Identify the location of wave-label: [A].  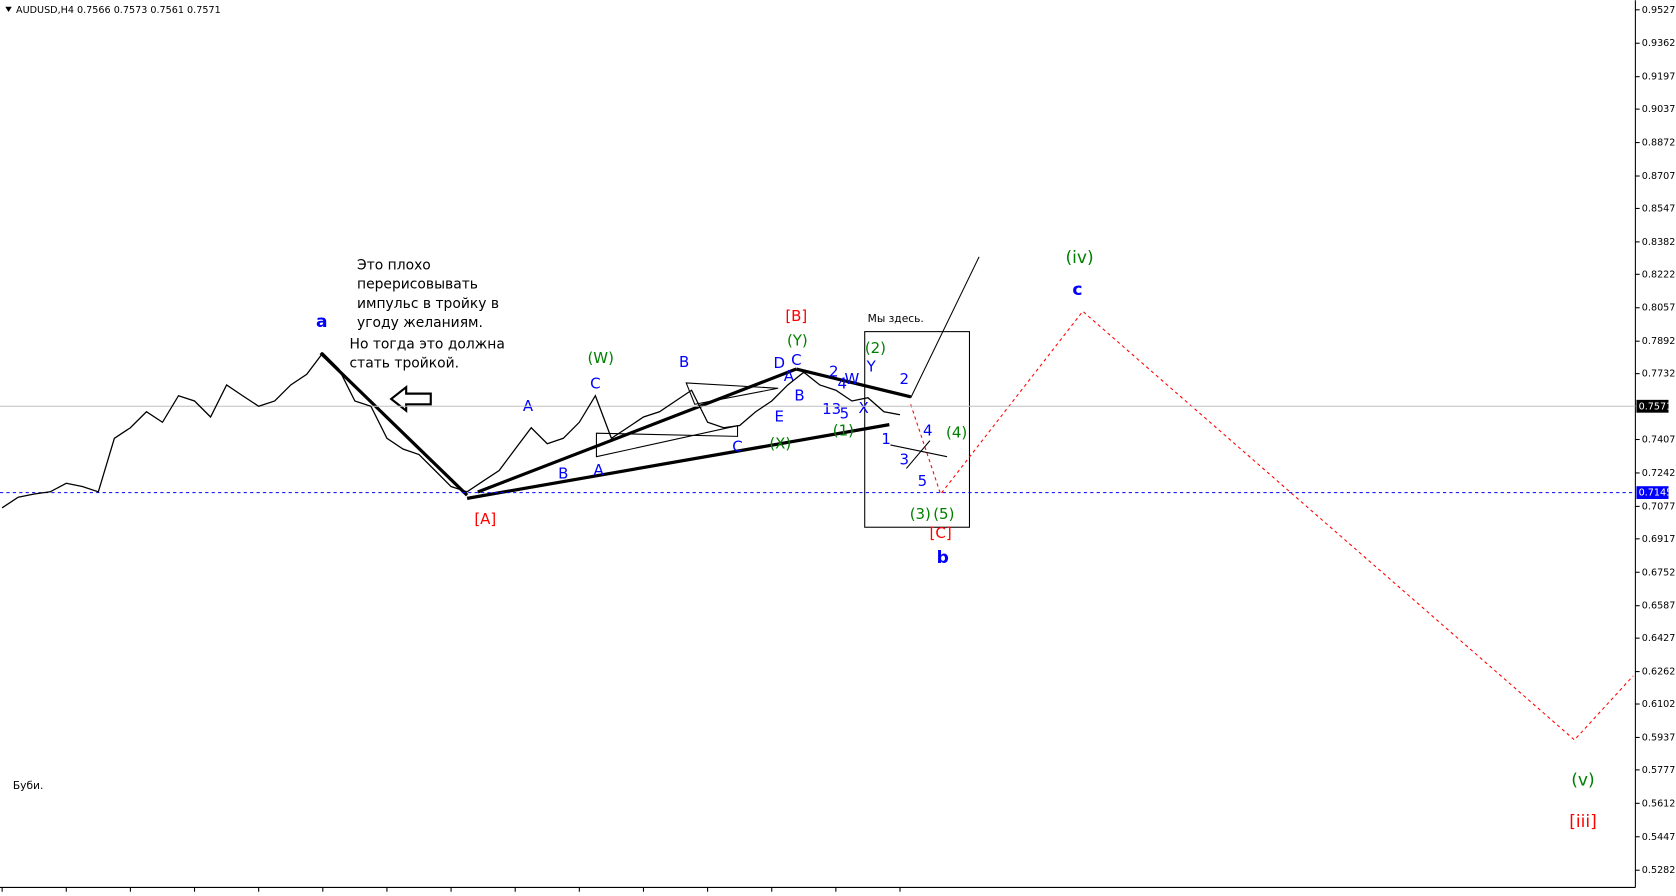
(485, 519).